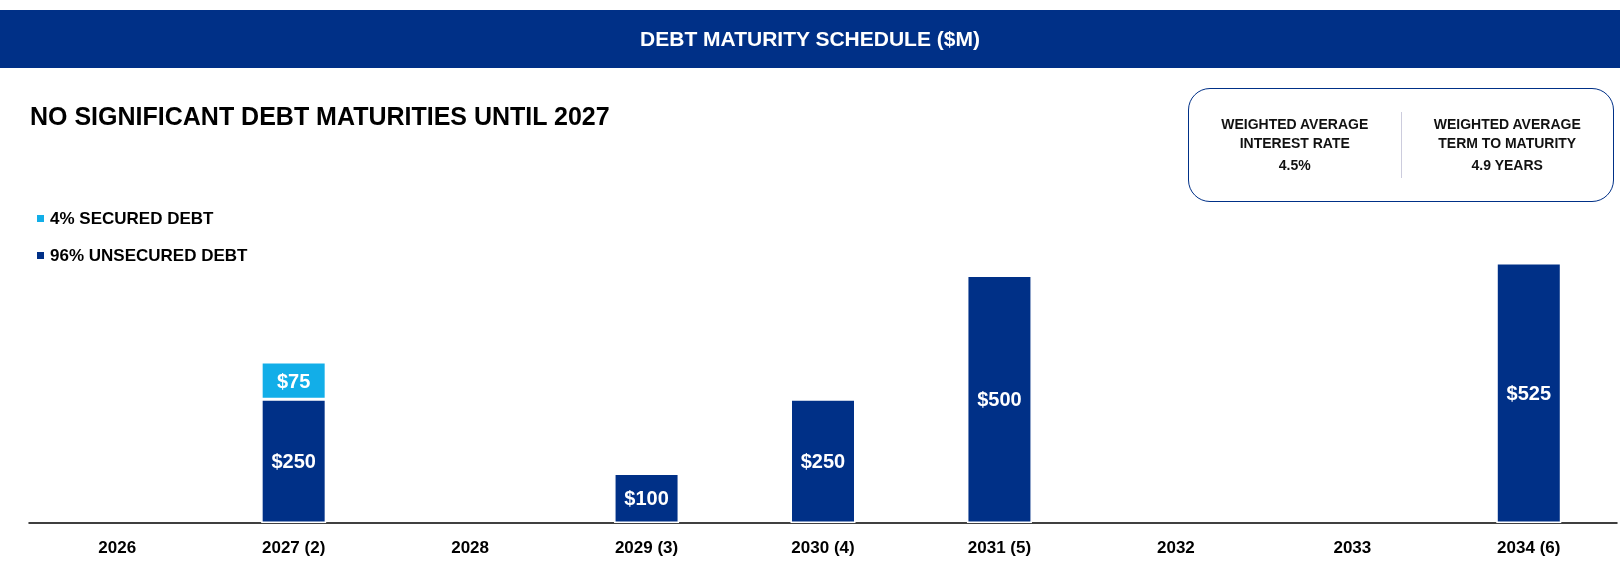 This screenshot has height=566, width=1620. What do you see at coordinates (320, 116) in the screenshot?
I see `chart-subtitle: NO SIGNIFICANT DEBT MATURITIES UNTIL 2027` at bounding box center [320, 116].